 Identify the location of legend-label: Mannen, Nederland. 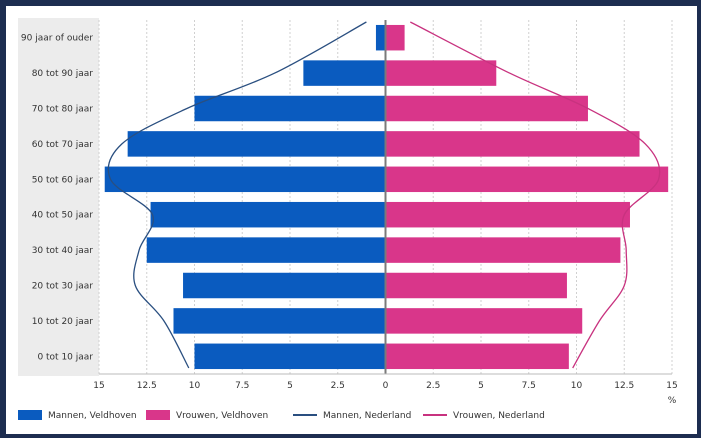
(367, 416).